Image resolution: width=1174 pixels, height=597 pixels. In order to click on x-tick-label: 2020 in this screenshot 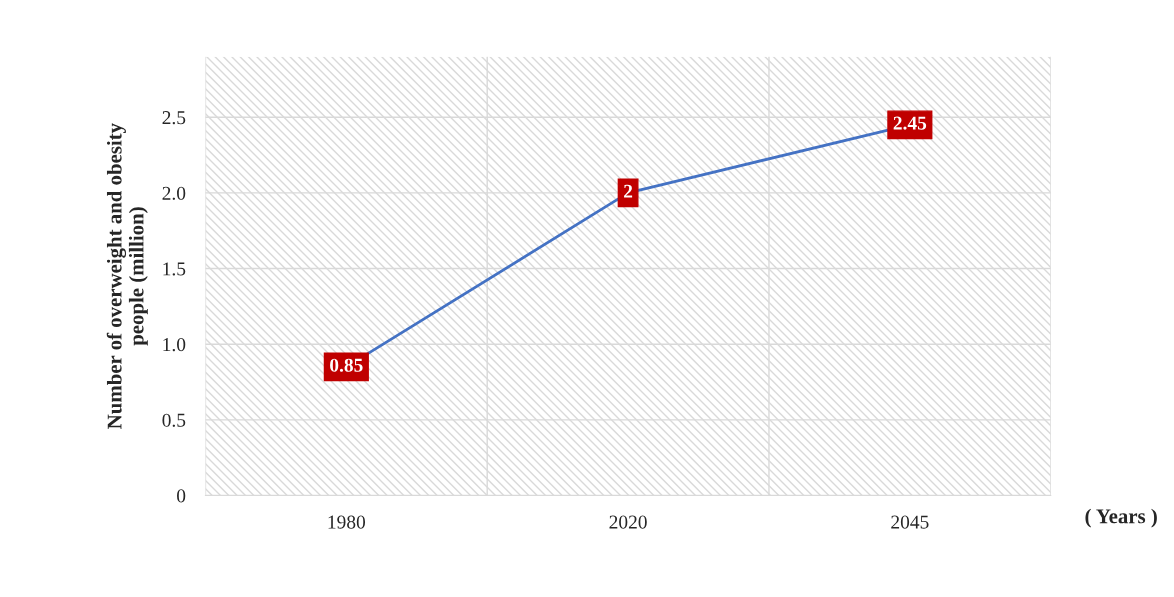, I will do `click(628, 522)`.